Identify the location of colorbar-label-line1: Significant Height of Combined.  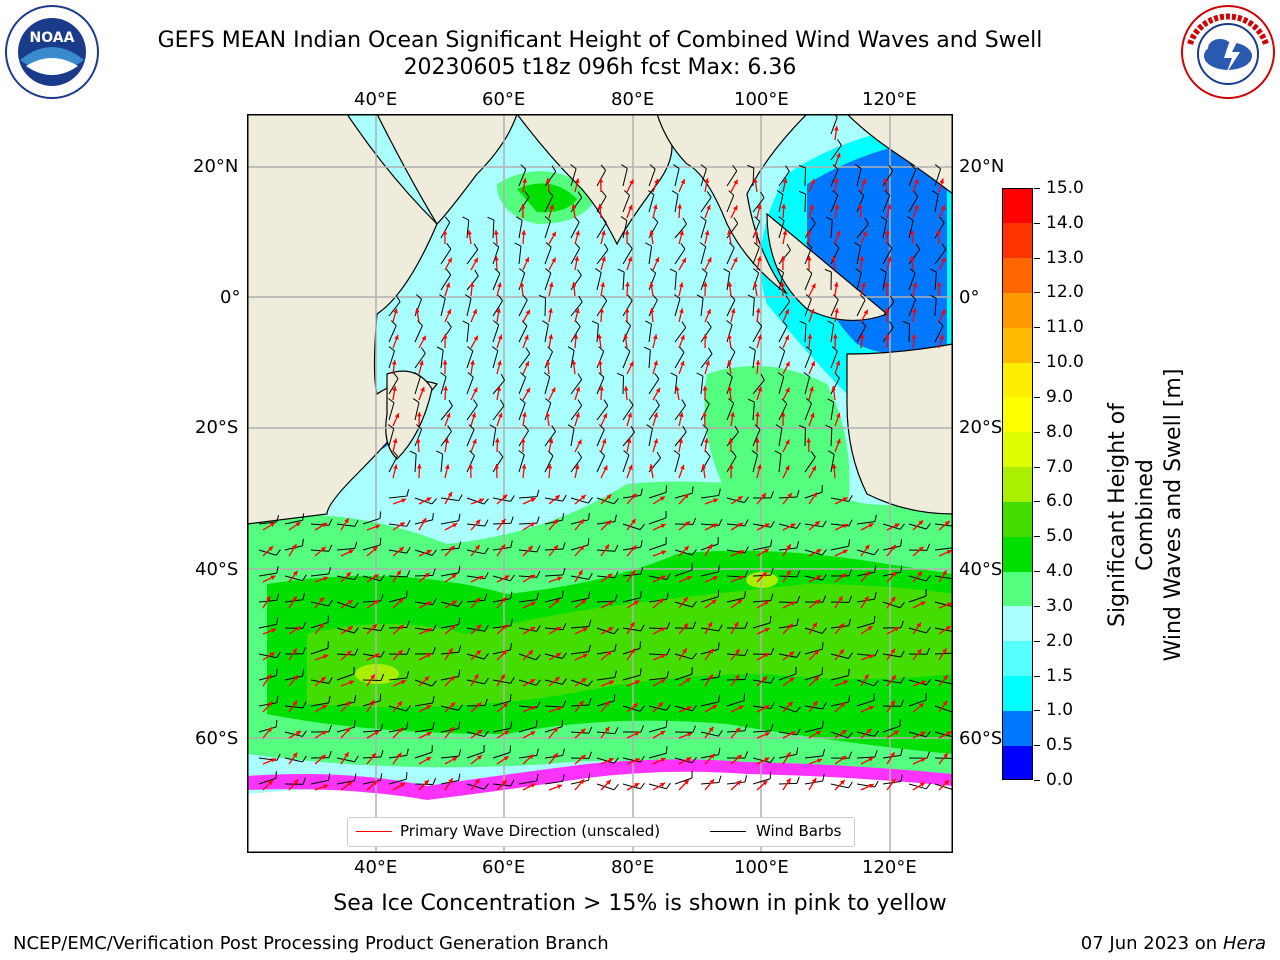
(1131, 515).